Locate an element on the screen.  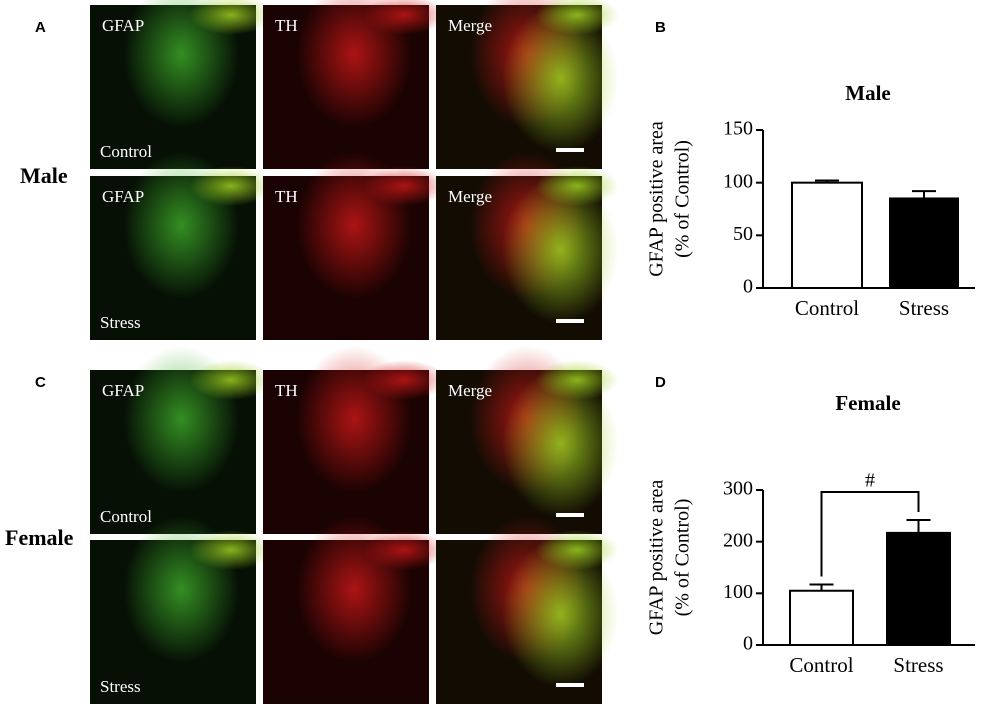
group-label: Male is located at coordinates (44, 175).